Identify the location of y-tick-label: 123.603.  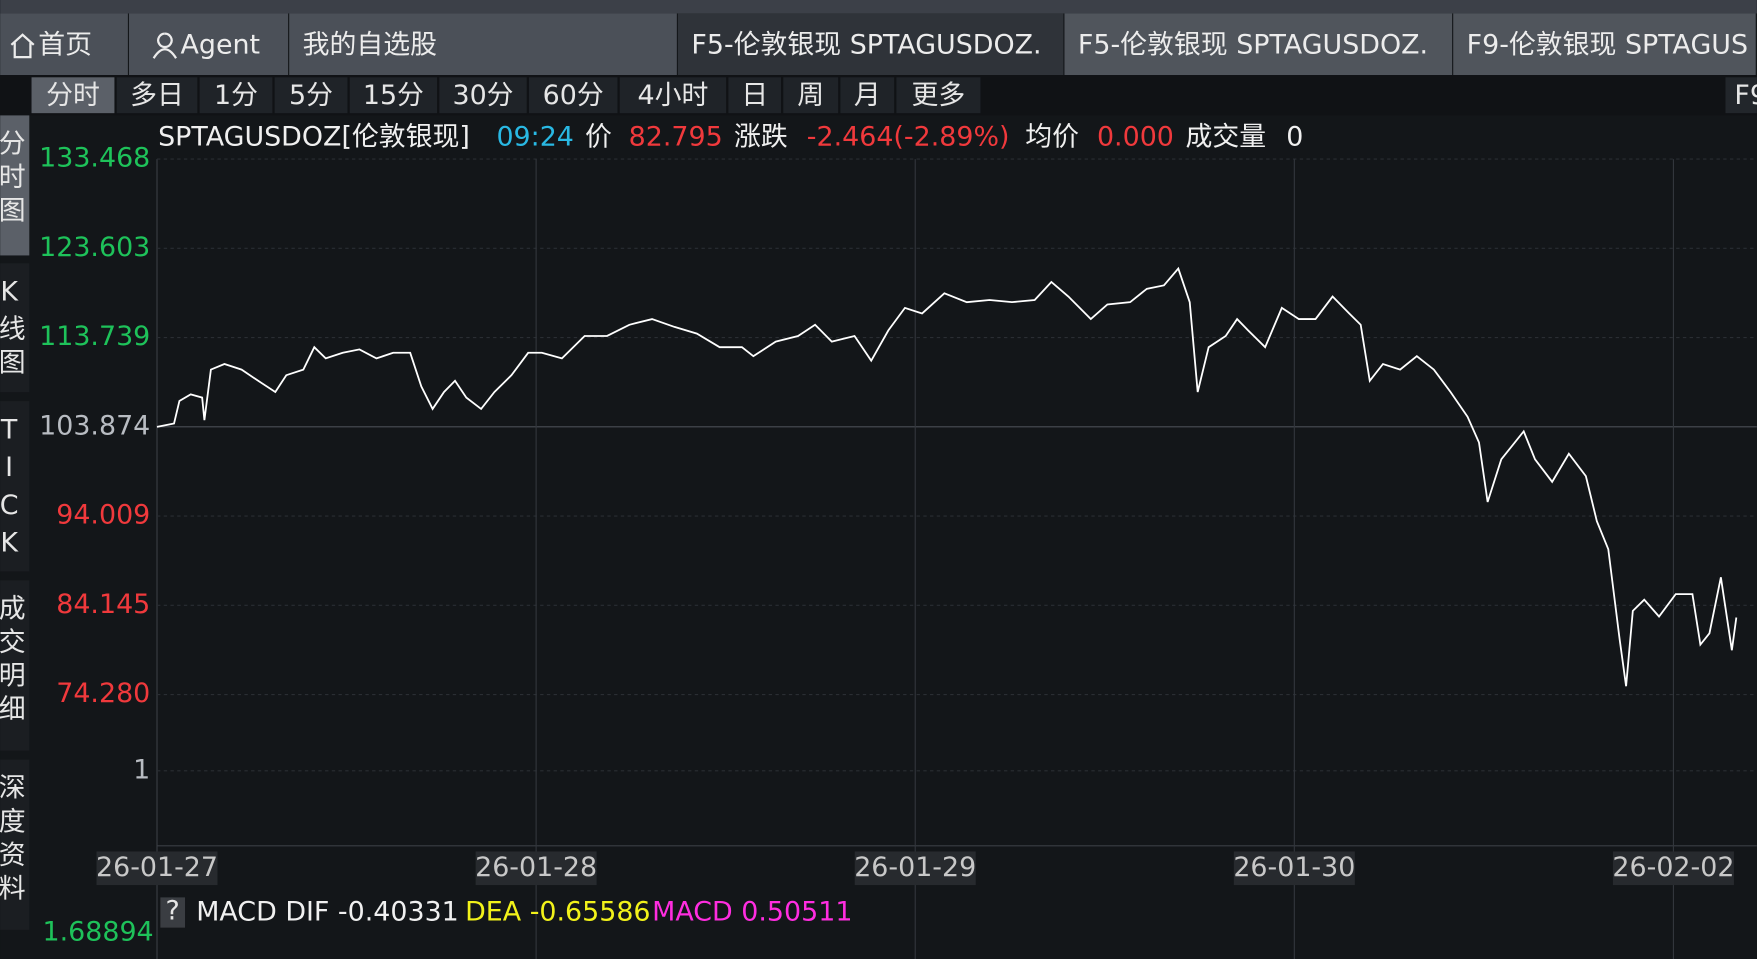
(94, 247).